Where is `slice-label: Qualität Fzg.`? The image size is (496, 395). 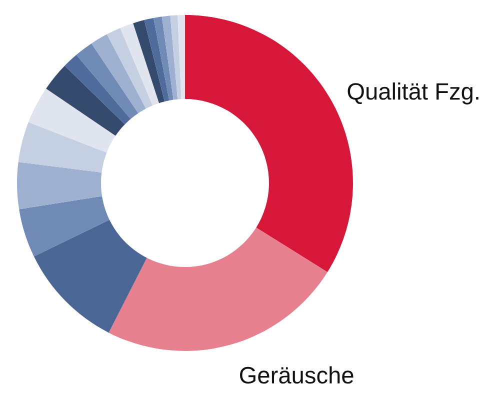 slice-label: Qualität Fzg. is located at coordinates (413, 93).